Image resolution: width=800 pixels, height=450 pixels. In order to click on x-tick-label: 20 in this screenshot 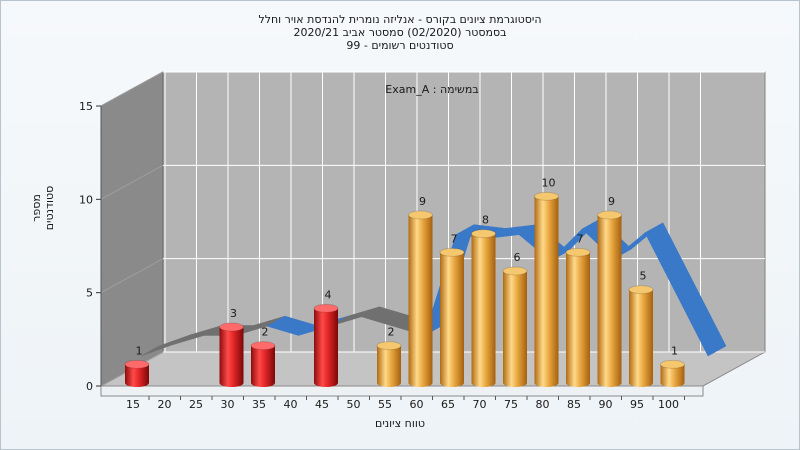, I will do `click(165, 404)`.